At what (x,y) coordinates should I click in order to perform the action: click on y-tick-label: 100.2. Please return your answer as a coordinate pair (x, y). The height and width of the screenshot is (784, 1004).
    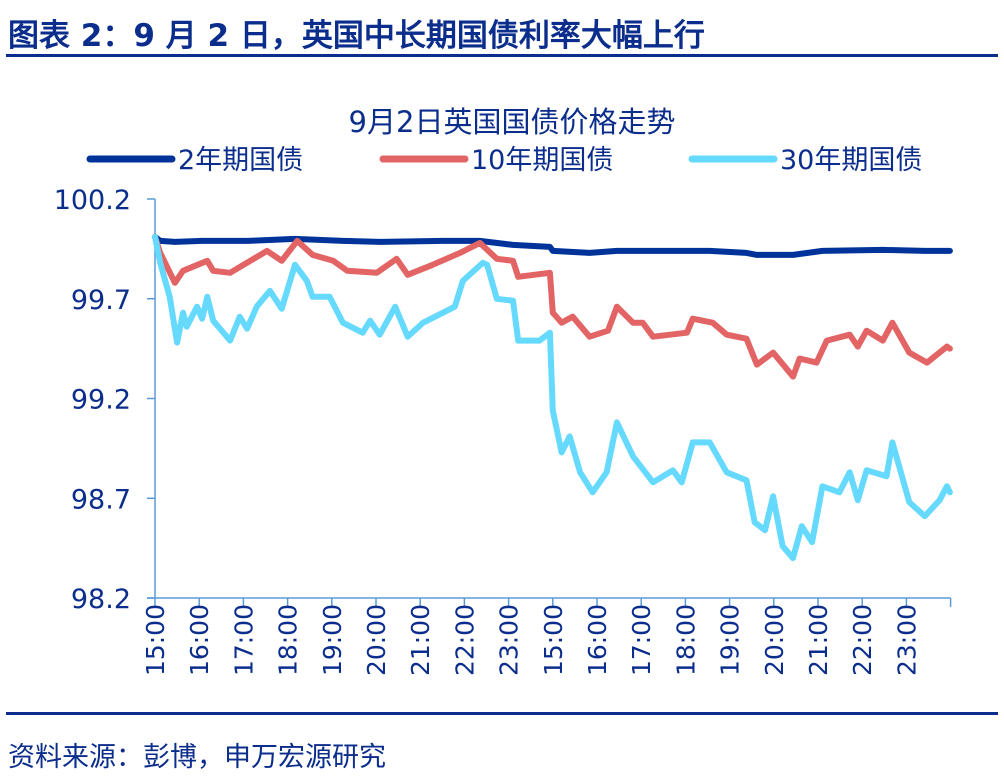
    Looking at the image, I should click on (92, 200).